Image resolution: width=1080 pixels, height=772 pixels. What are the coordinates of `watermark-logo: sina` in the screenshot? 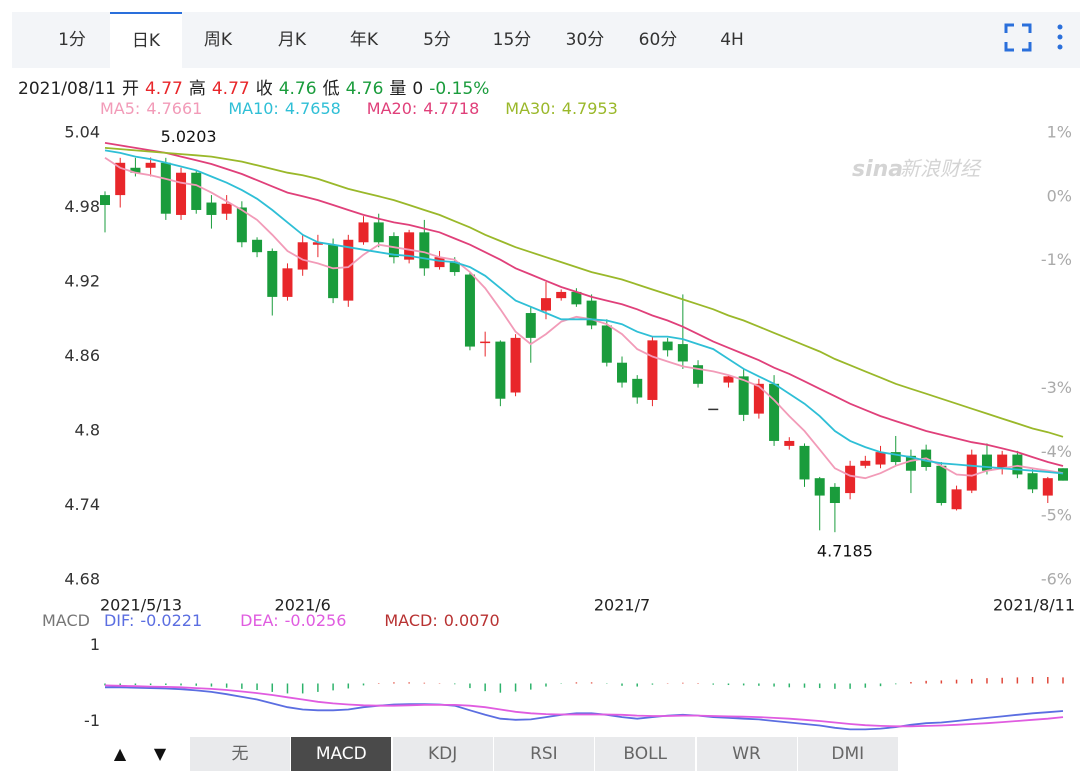 It's located at (877, 169).